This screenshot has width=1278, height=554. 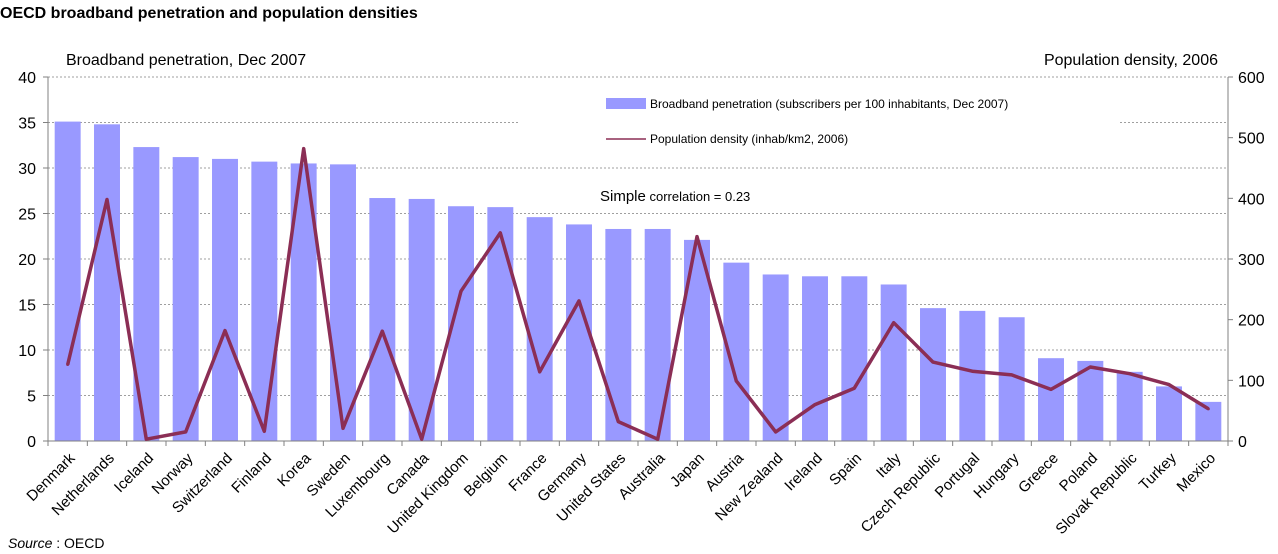 What do you see at coordinates (889, 465) in the screenshot?
I see `x-tick-label: Italy` at bounding box center [889, 465].